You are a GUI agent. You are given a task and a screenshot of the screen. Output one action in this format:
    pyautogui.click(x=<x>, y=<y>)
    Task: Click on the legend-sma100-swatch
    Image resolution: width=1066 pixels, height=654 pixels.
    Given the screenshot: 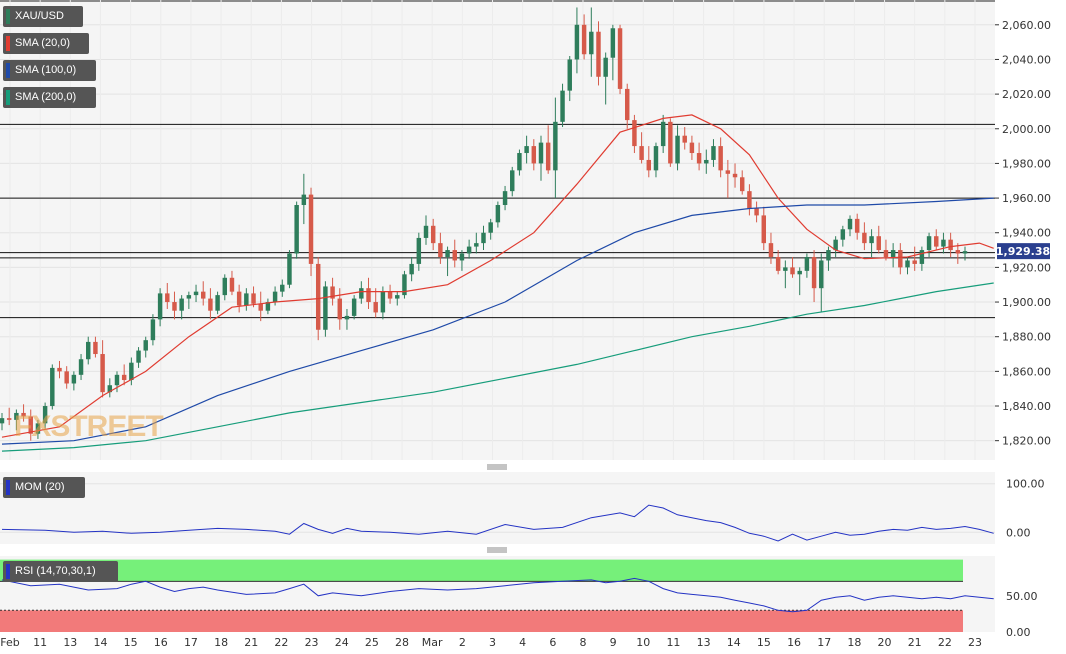 What is the action you would take?
    pyautogui.click(x=8, y=70)
    